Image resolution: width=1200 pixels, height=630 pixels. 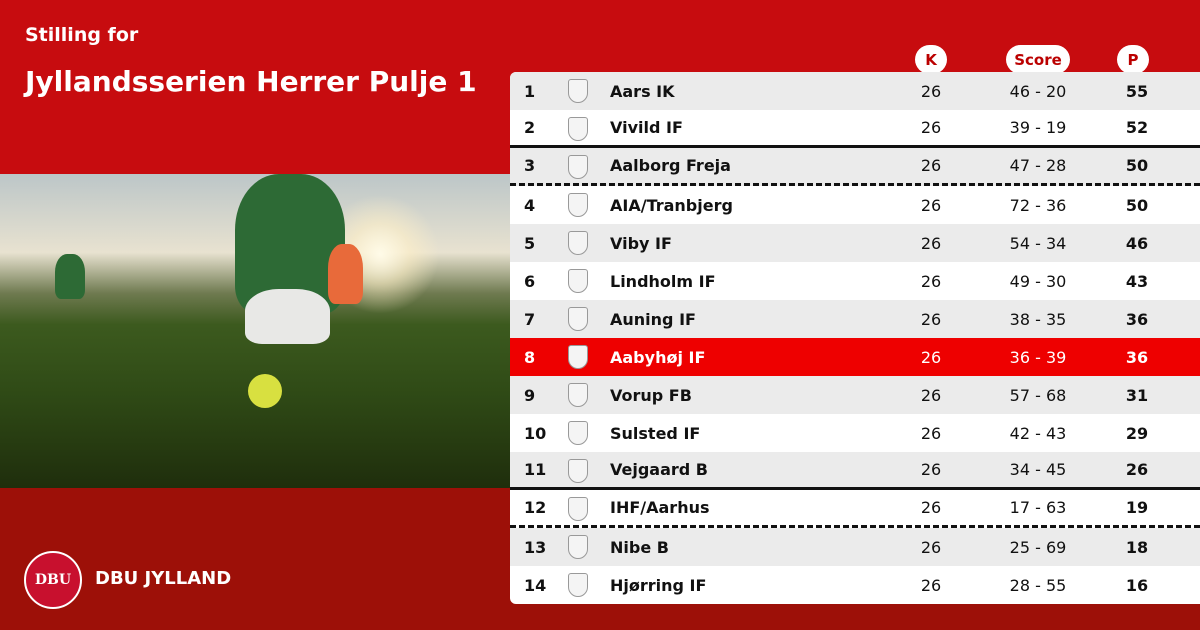 What do you see at coordinates (530, 91) in the screenshot?
I see `rank: 1` at bounding box center [530, 91].